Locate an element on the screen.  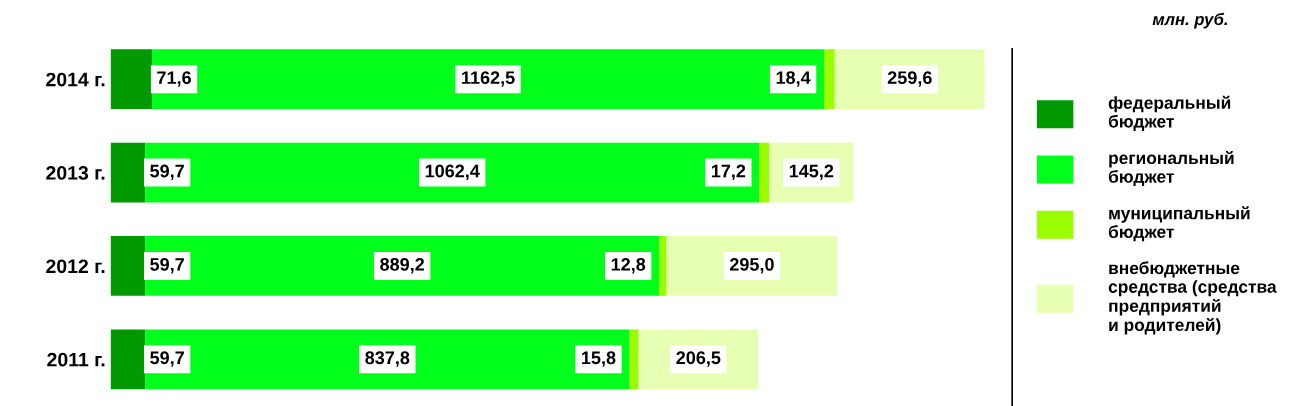
data-label: 295,0 is located at coordinates (751, 265).